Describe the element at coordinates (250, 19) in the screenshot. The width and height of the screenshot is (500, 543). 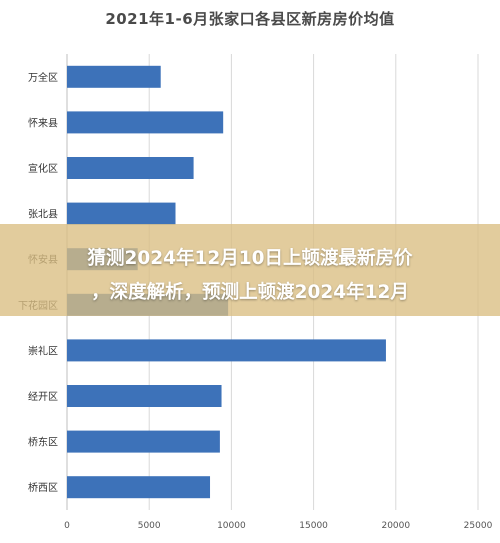
I see `chart-title: 2021年1-6月张家口各县区新房房价均值` at that location.